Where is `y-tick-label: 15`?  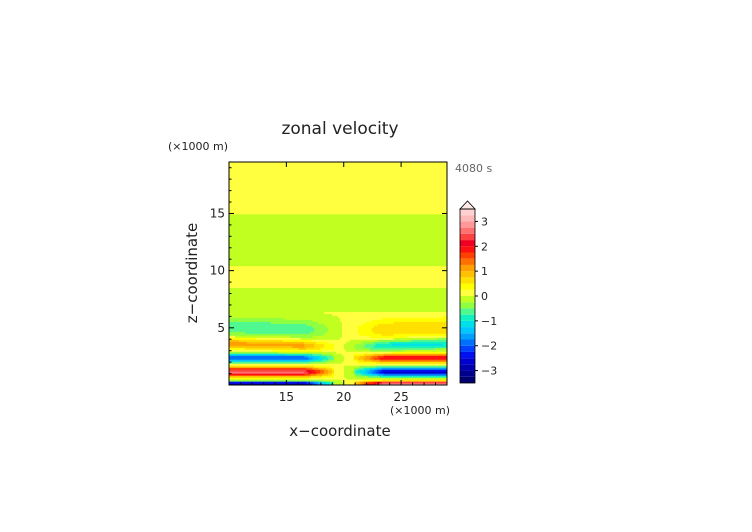
y-tick-label: 15 is located at coordinates (217, 213).